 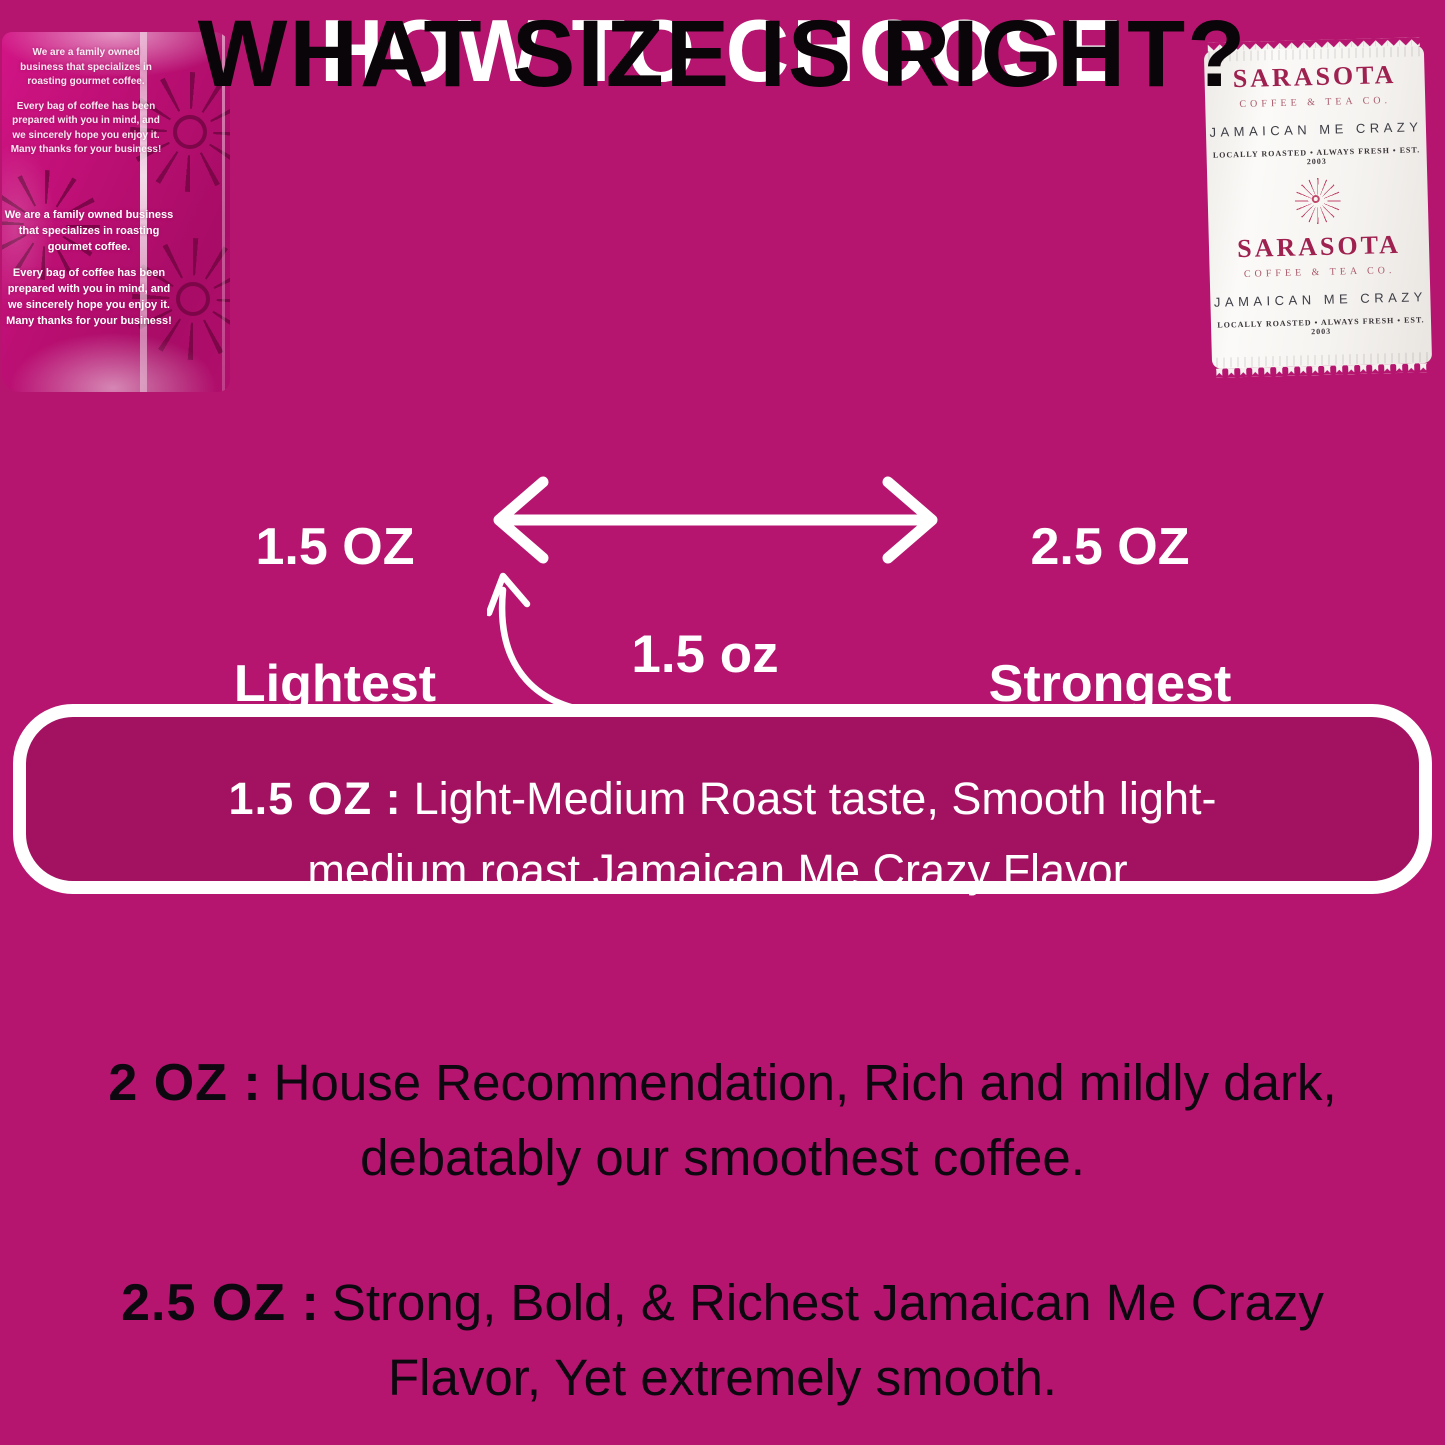 I want to click on scale-left-word: Lightest, so click(x=335, y=683).